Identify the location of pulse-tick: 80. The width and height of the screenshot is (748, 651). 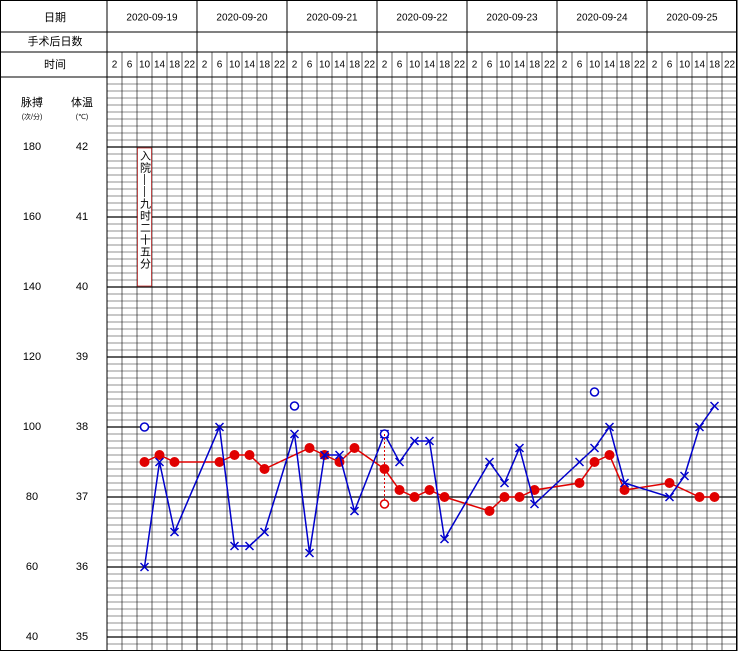
(32, 497).